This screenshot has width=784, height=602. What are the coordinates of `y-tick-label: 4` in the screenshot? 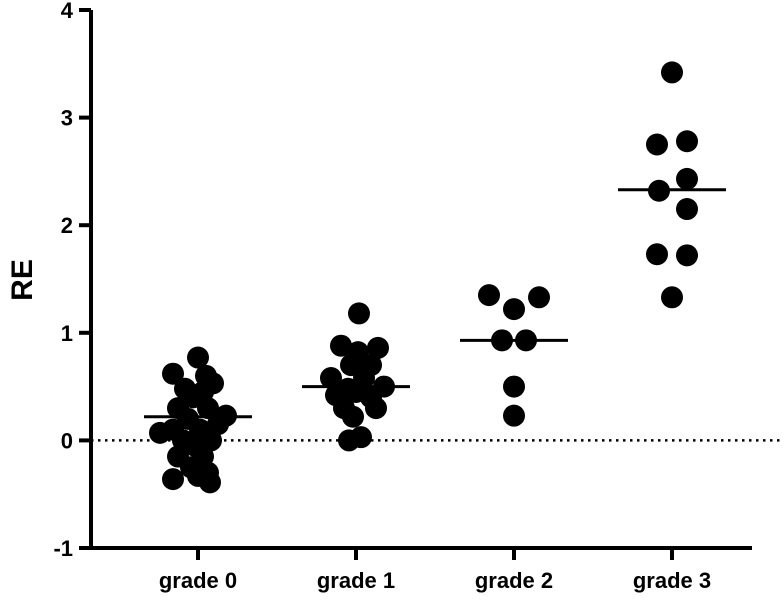 It's located at (67, 11).